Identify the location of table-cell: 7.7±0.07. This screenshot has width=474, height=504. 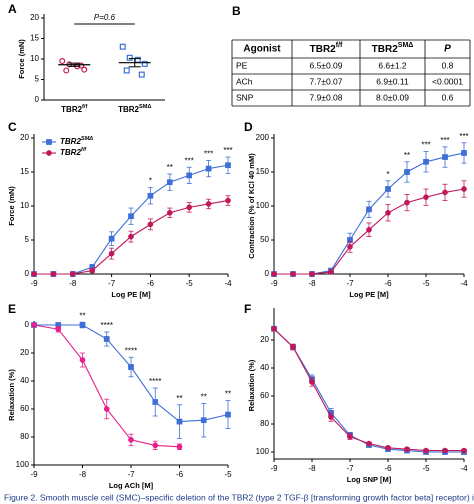
(325, 81).